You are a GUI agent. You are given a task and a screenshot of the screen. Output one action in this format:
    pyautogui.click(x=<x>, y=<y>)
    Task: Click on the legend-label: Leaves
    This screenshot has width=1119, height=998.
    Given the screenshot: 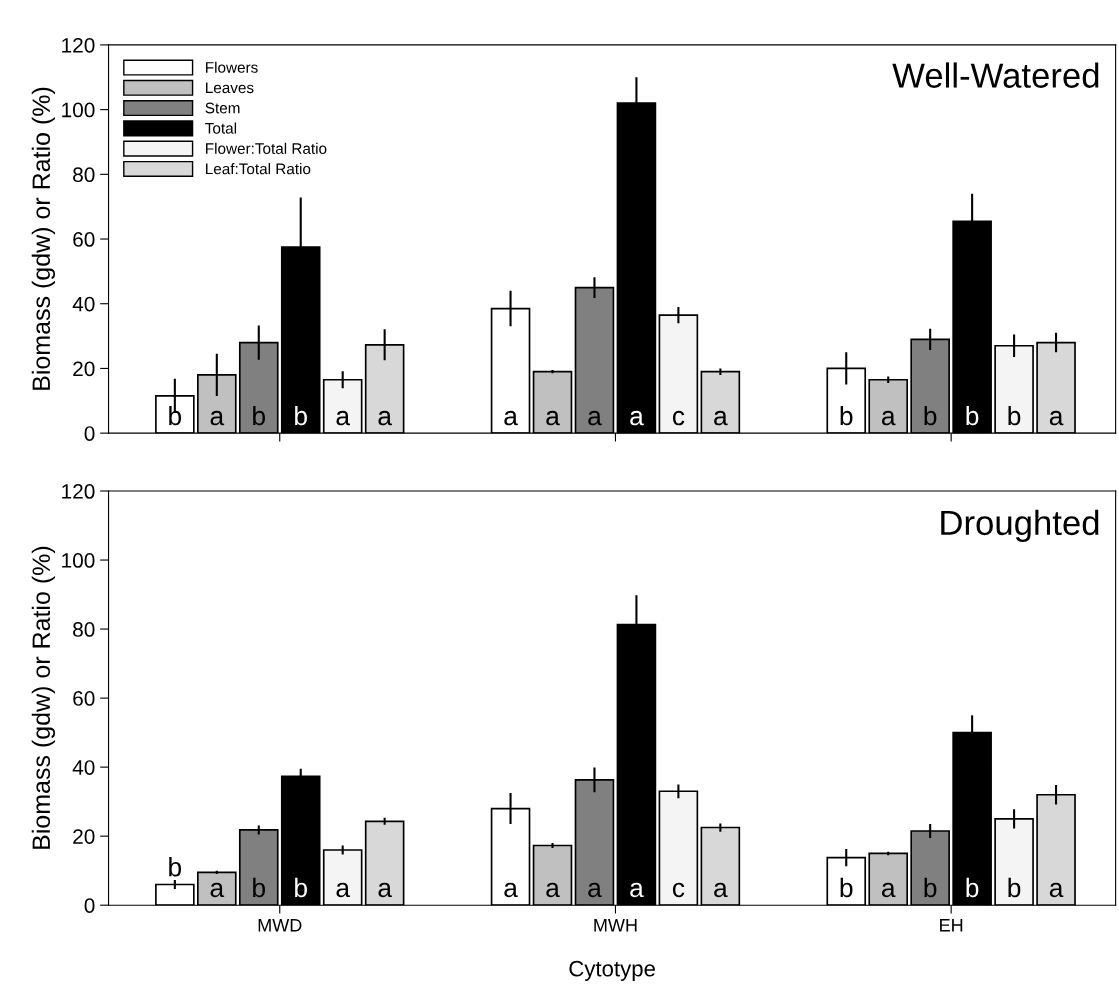 What is the action you would take?
    pyautogui.click(x=230, y=88)
    